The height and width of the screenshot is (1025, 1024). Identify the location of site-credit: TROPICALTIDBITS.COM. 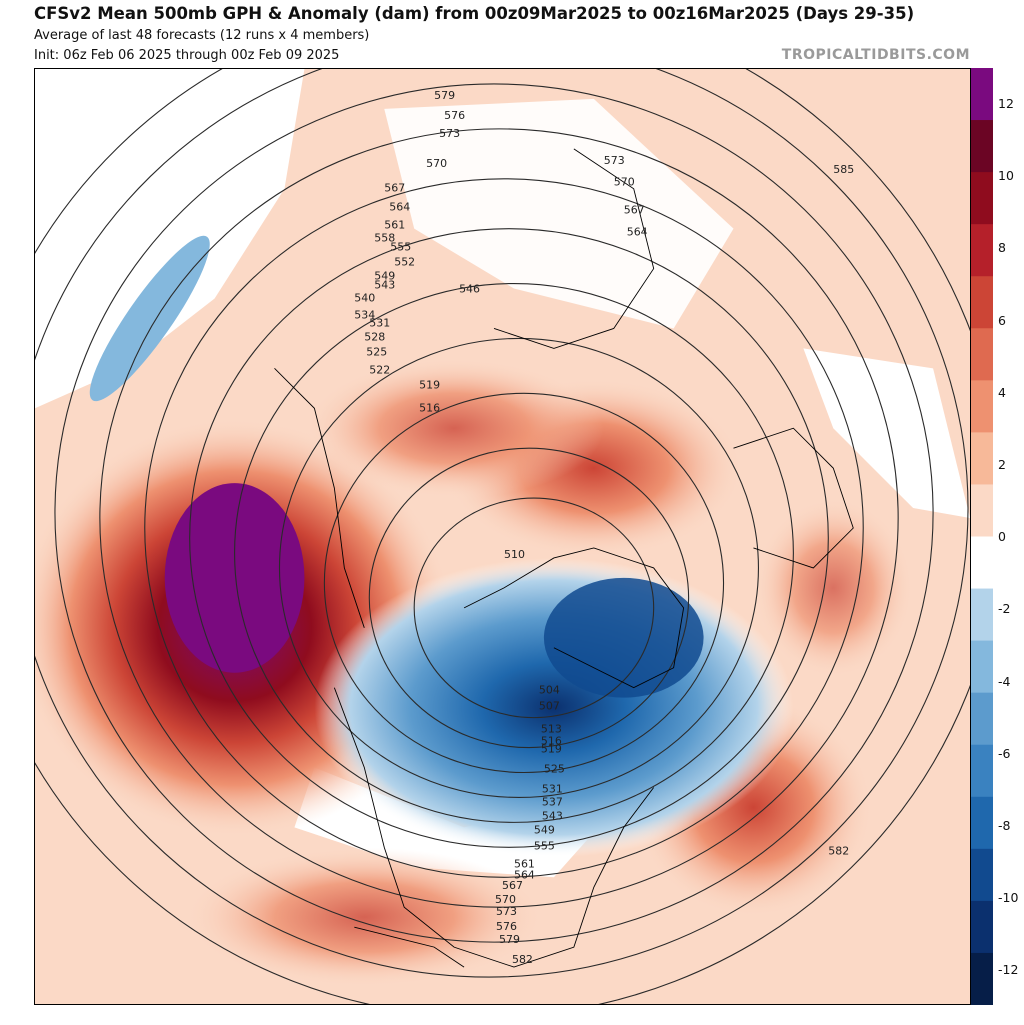
(875, 55).